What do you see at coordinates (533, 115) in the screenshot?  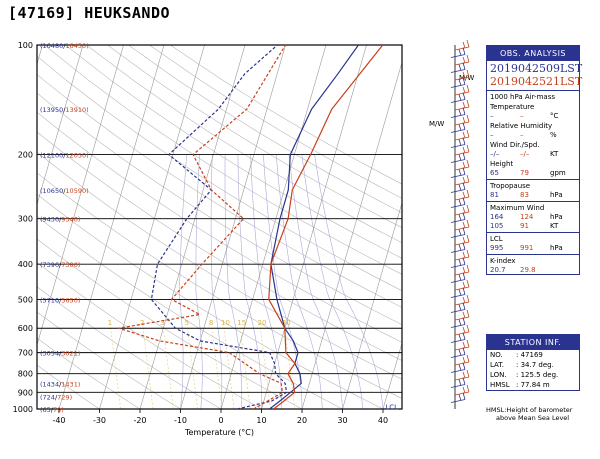 I see `temperature-row: – – °C` at bounding box center [533, 115].